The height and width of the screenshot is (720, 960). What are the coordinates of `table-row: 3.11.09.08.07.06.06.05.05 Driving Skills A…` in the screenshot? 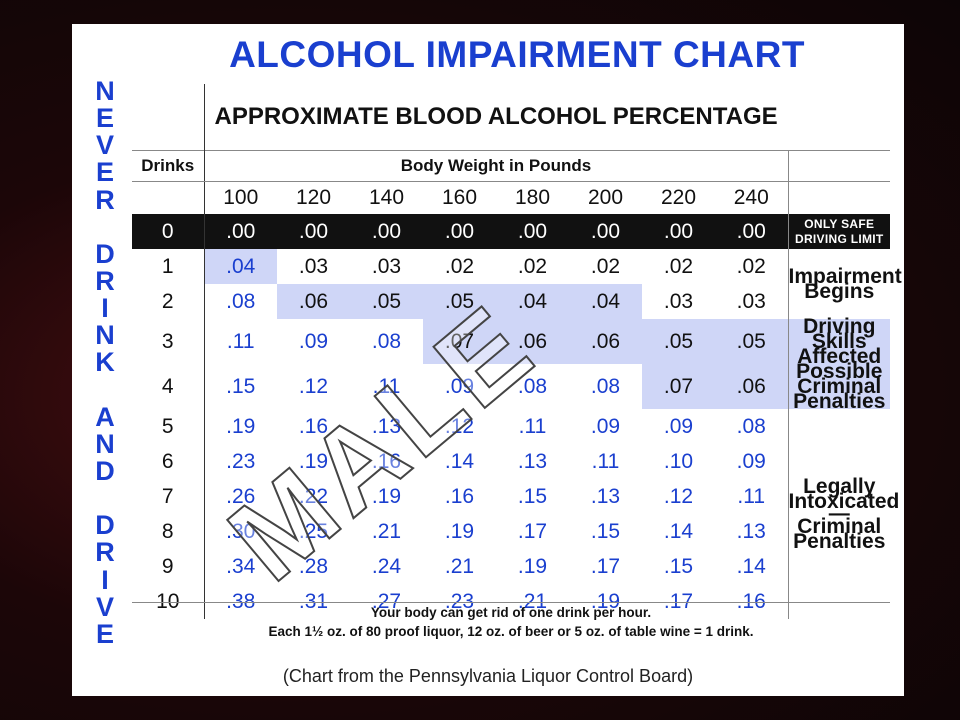 It's located at (511, 342).